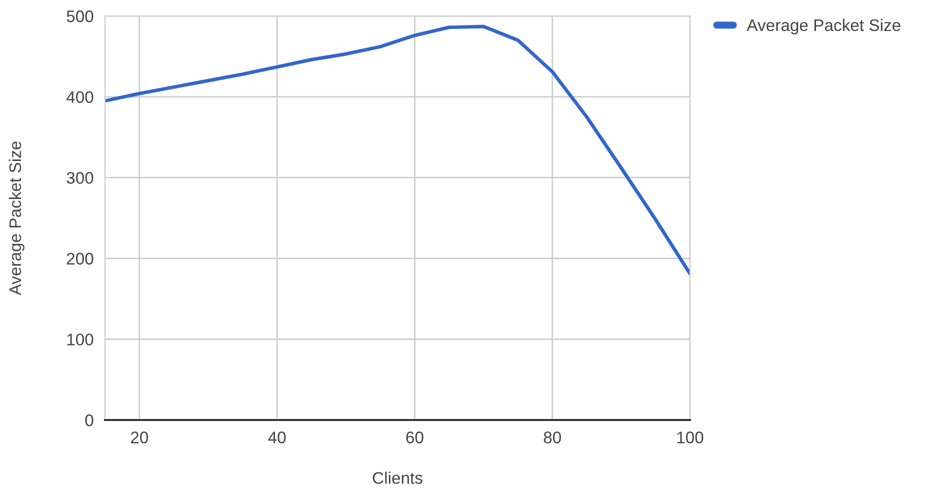  What do you see at coordinates (89, 420) in the screenshot?
I see `y-tick-label: 0` at bounding box center [89, 420].